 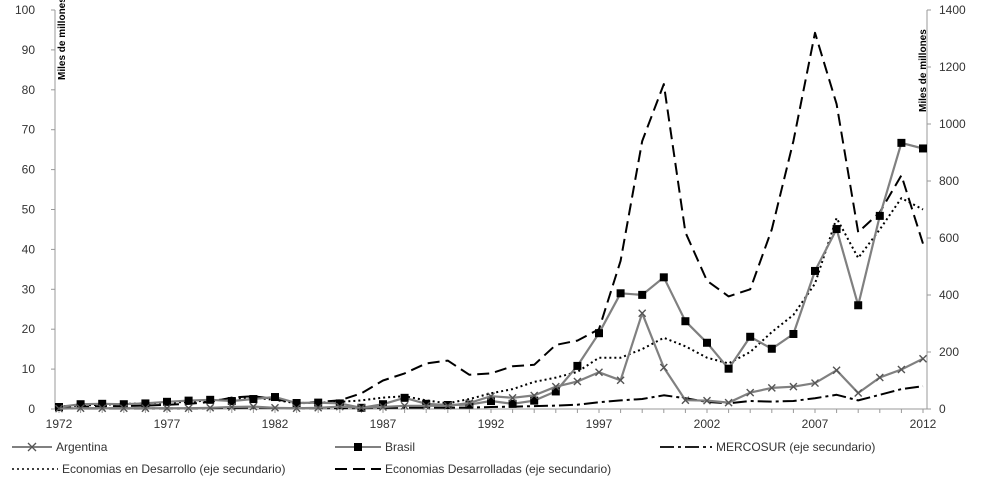 I want to click on x-tick-label: 1987, so click(x=383, y=424).